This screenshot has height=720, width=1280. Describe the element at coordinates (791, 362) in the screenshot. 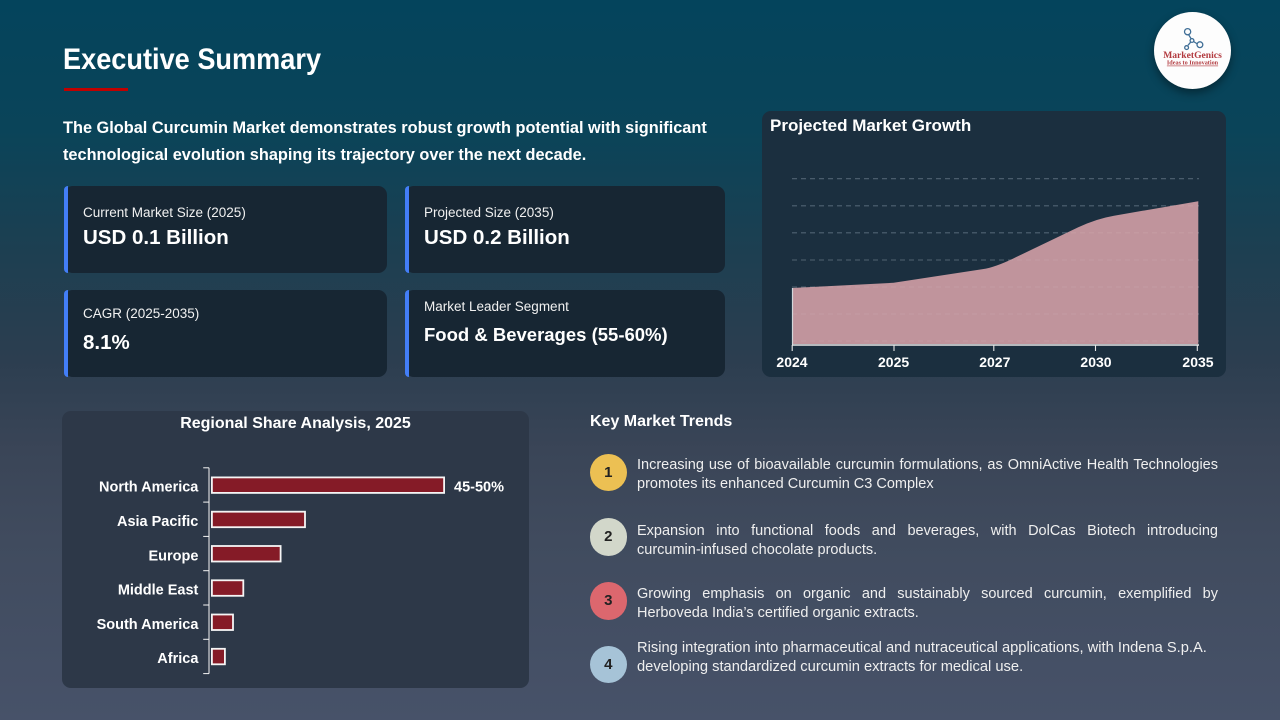

I see `svg-text: 2024` at that location.